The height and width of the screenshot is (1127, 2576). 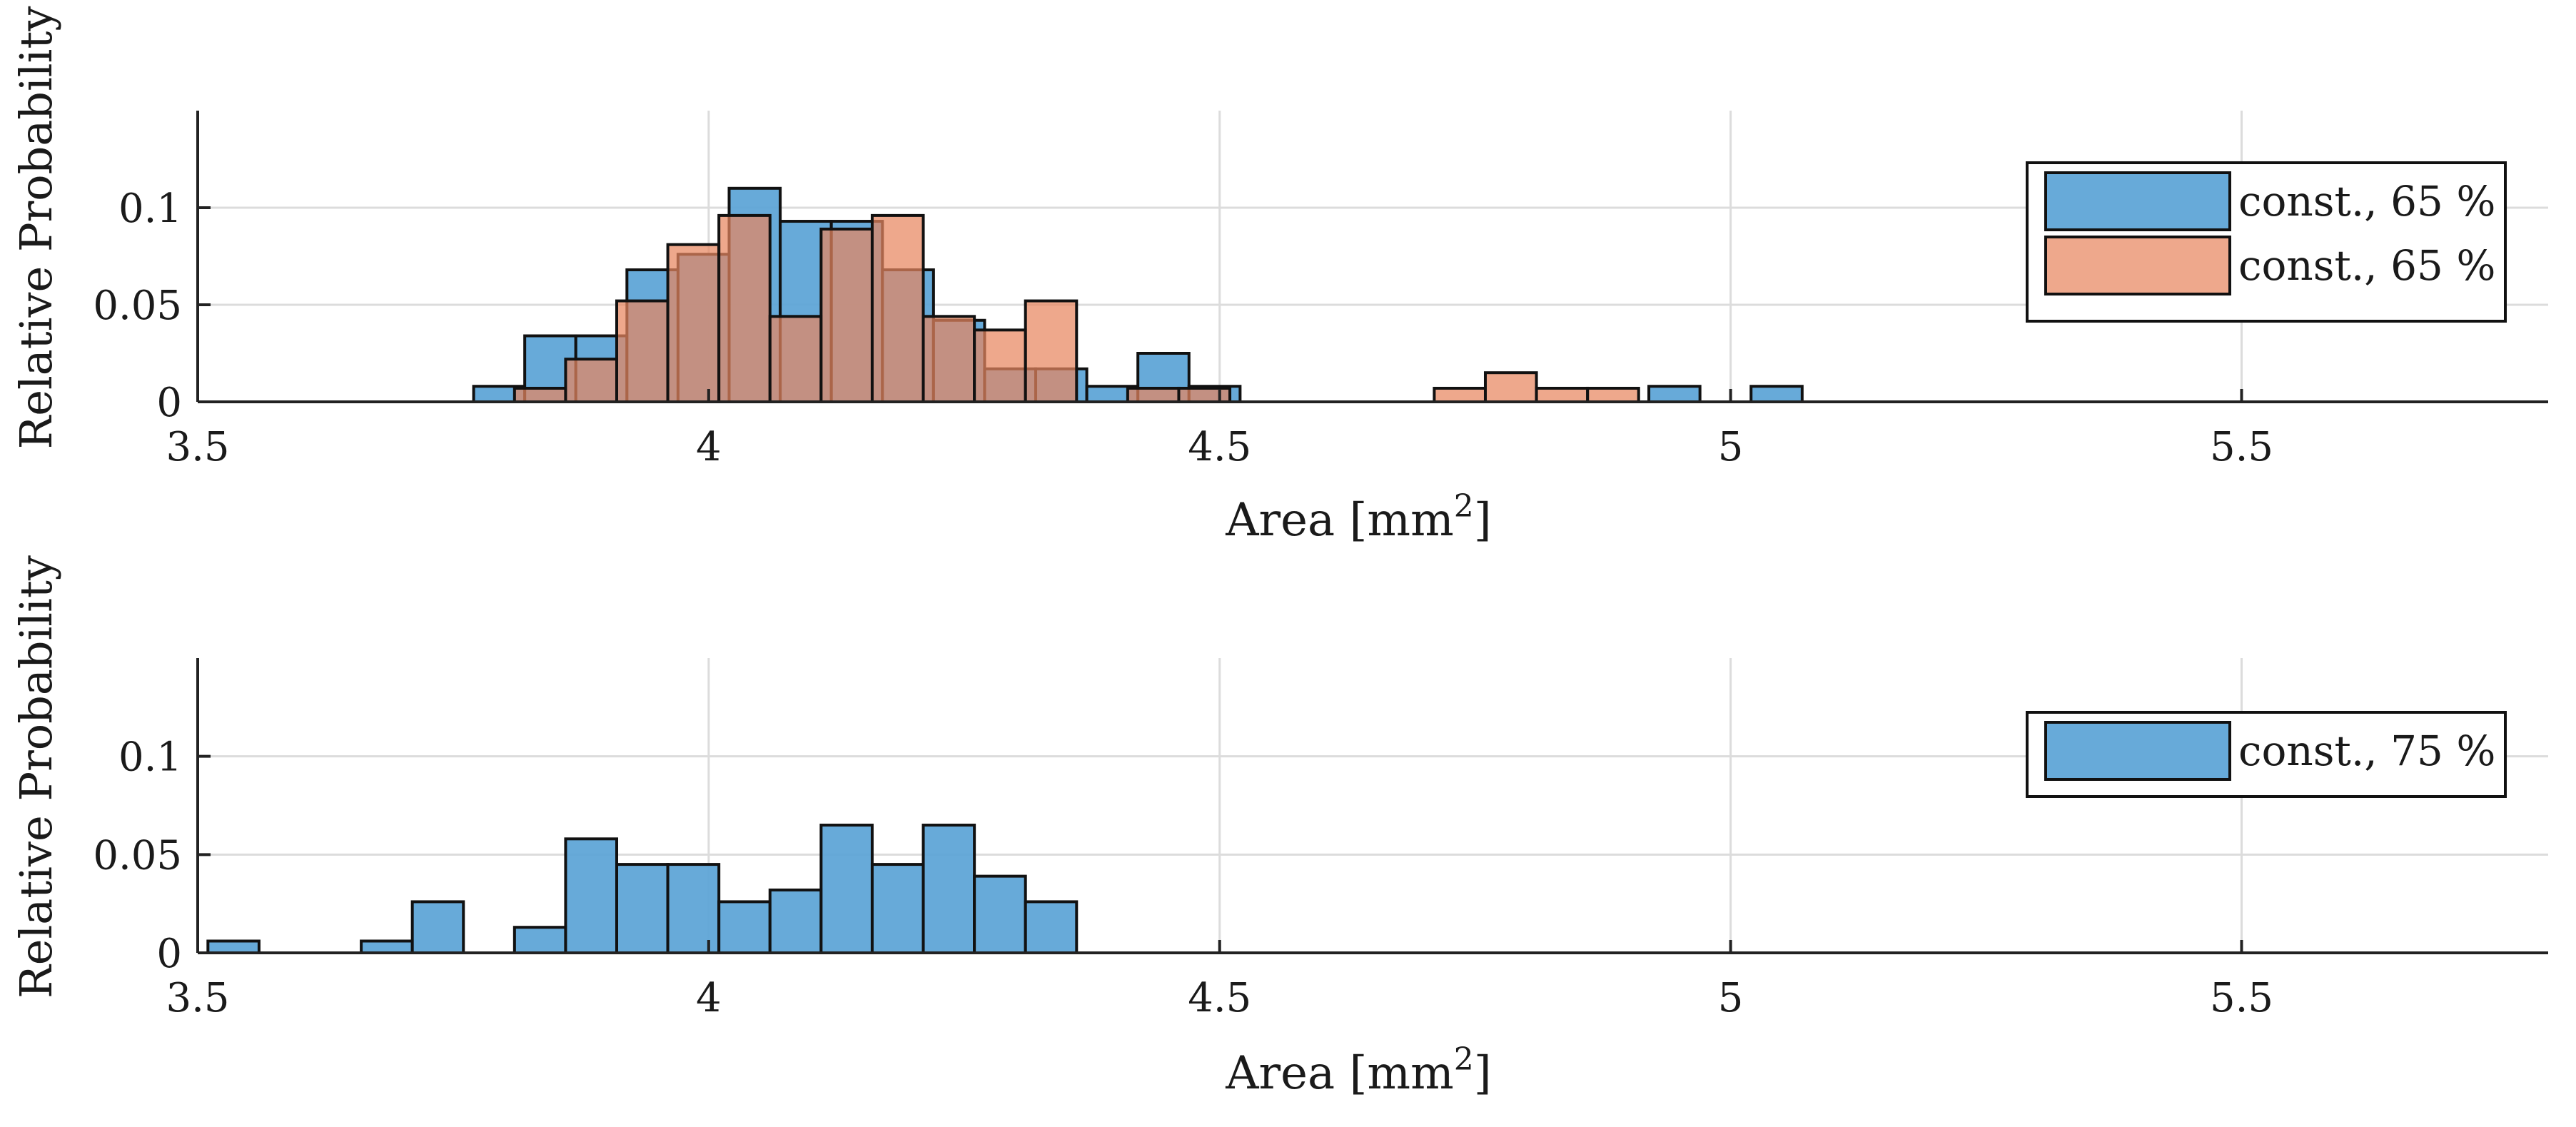 I want to click on legend-label: const., 75 %, so click(x=2367, y=751).